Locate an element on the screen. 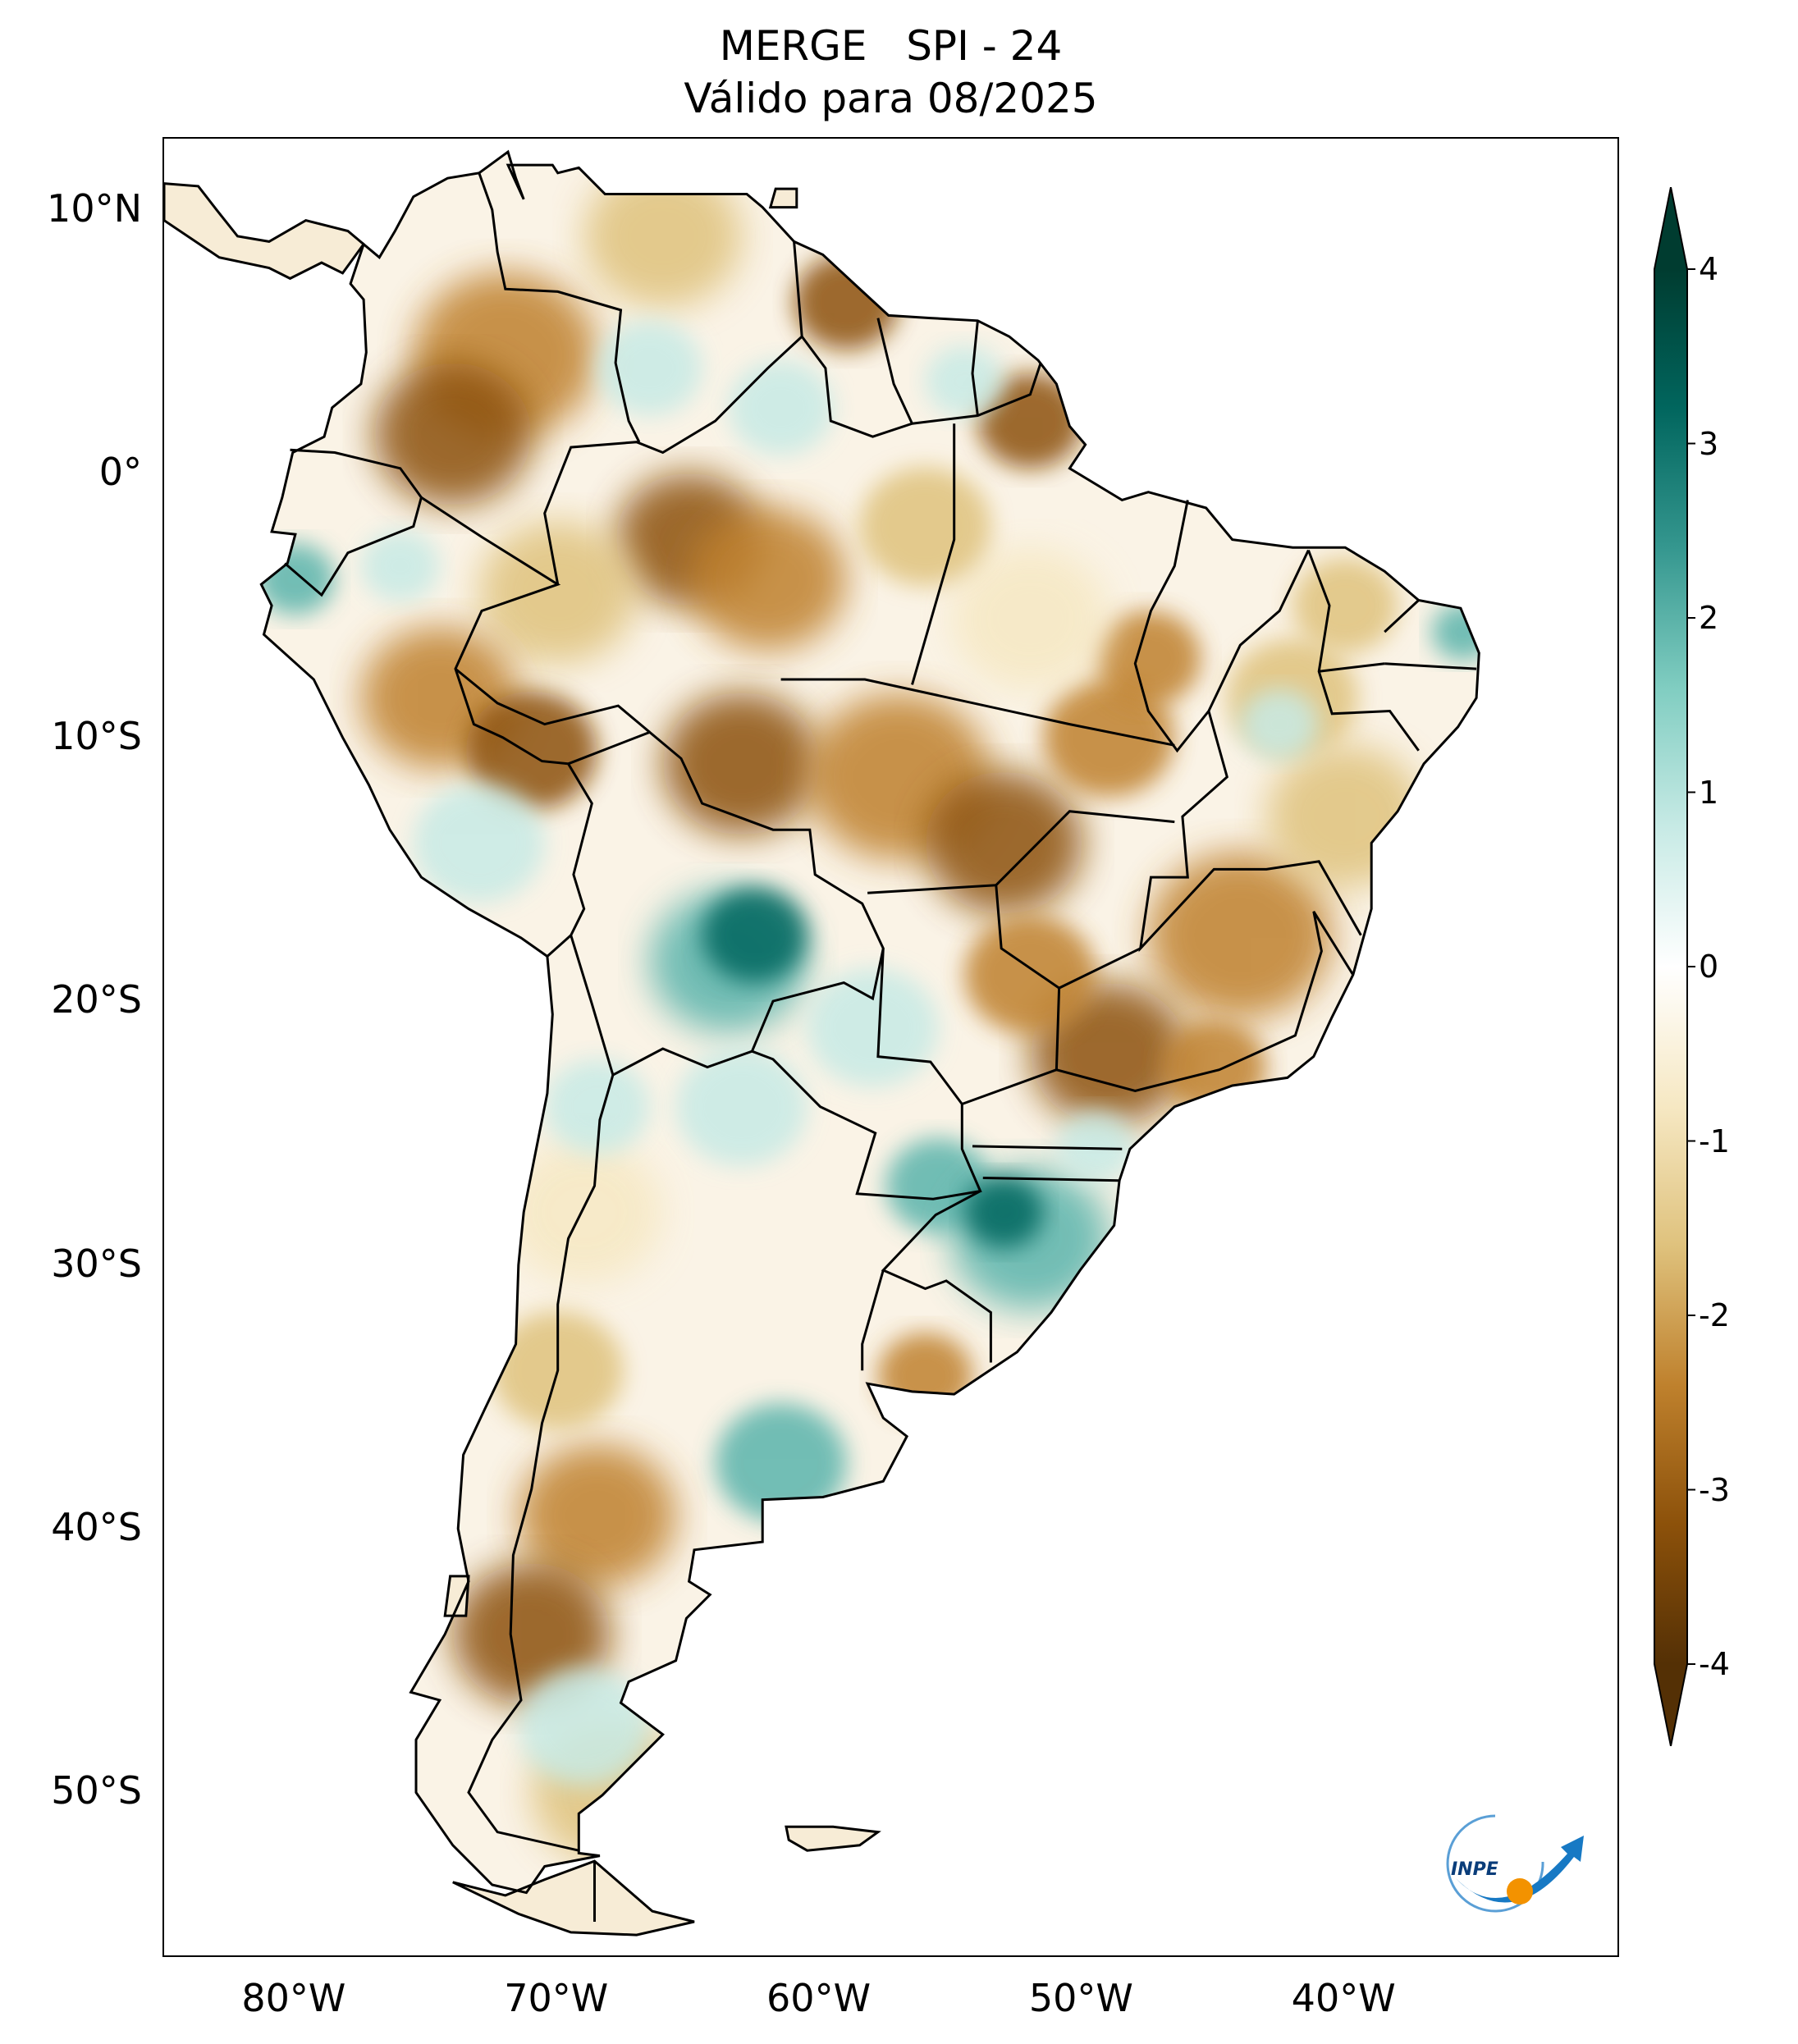 This screenshot has height=2044, width=1798. colorbar-tick-label: 0 is located at coordinates (1709, 967).